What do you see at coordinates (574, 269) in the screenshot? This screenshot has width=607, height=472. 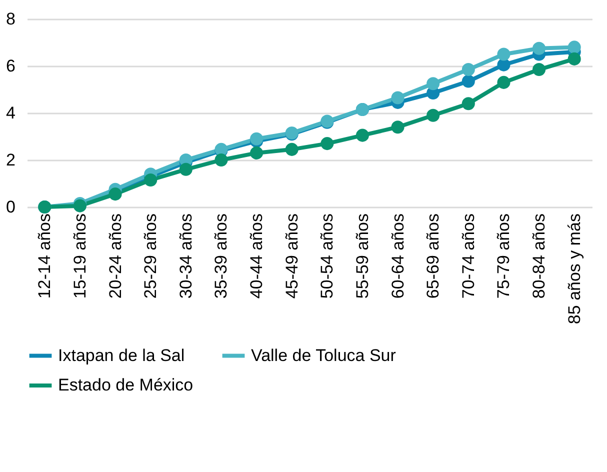 I see `x-tick-label: 85 años y más` at bounding box center [574, 269].